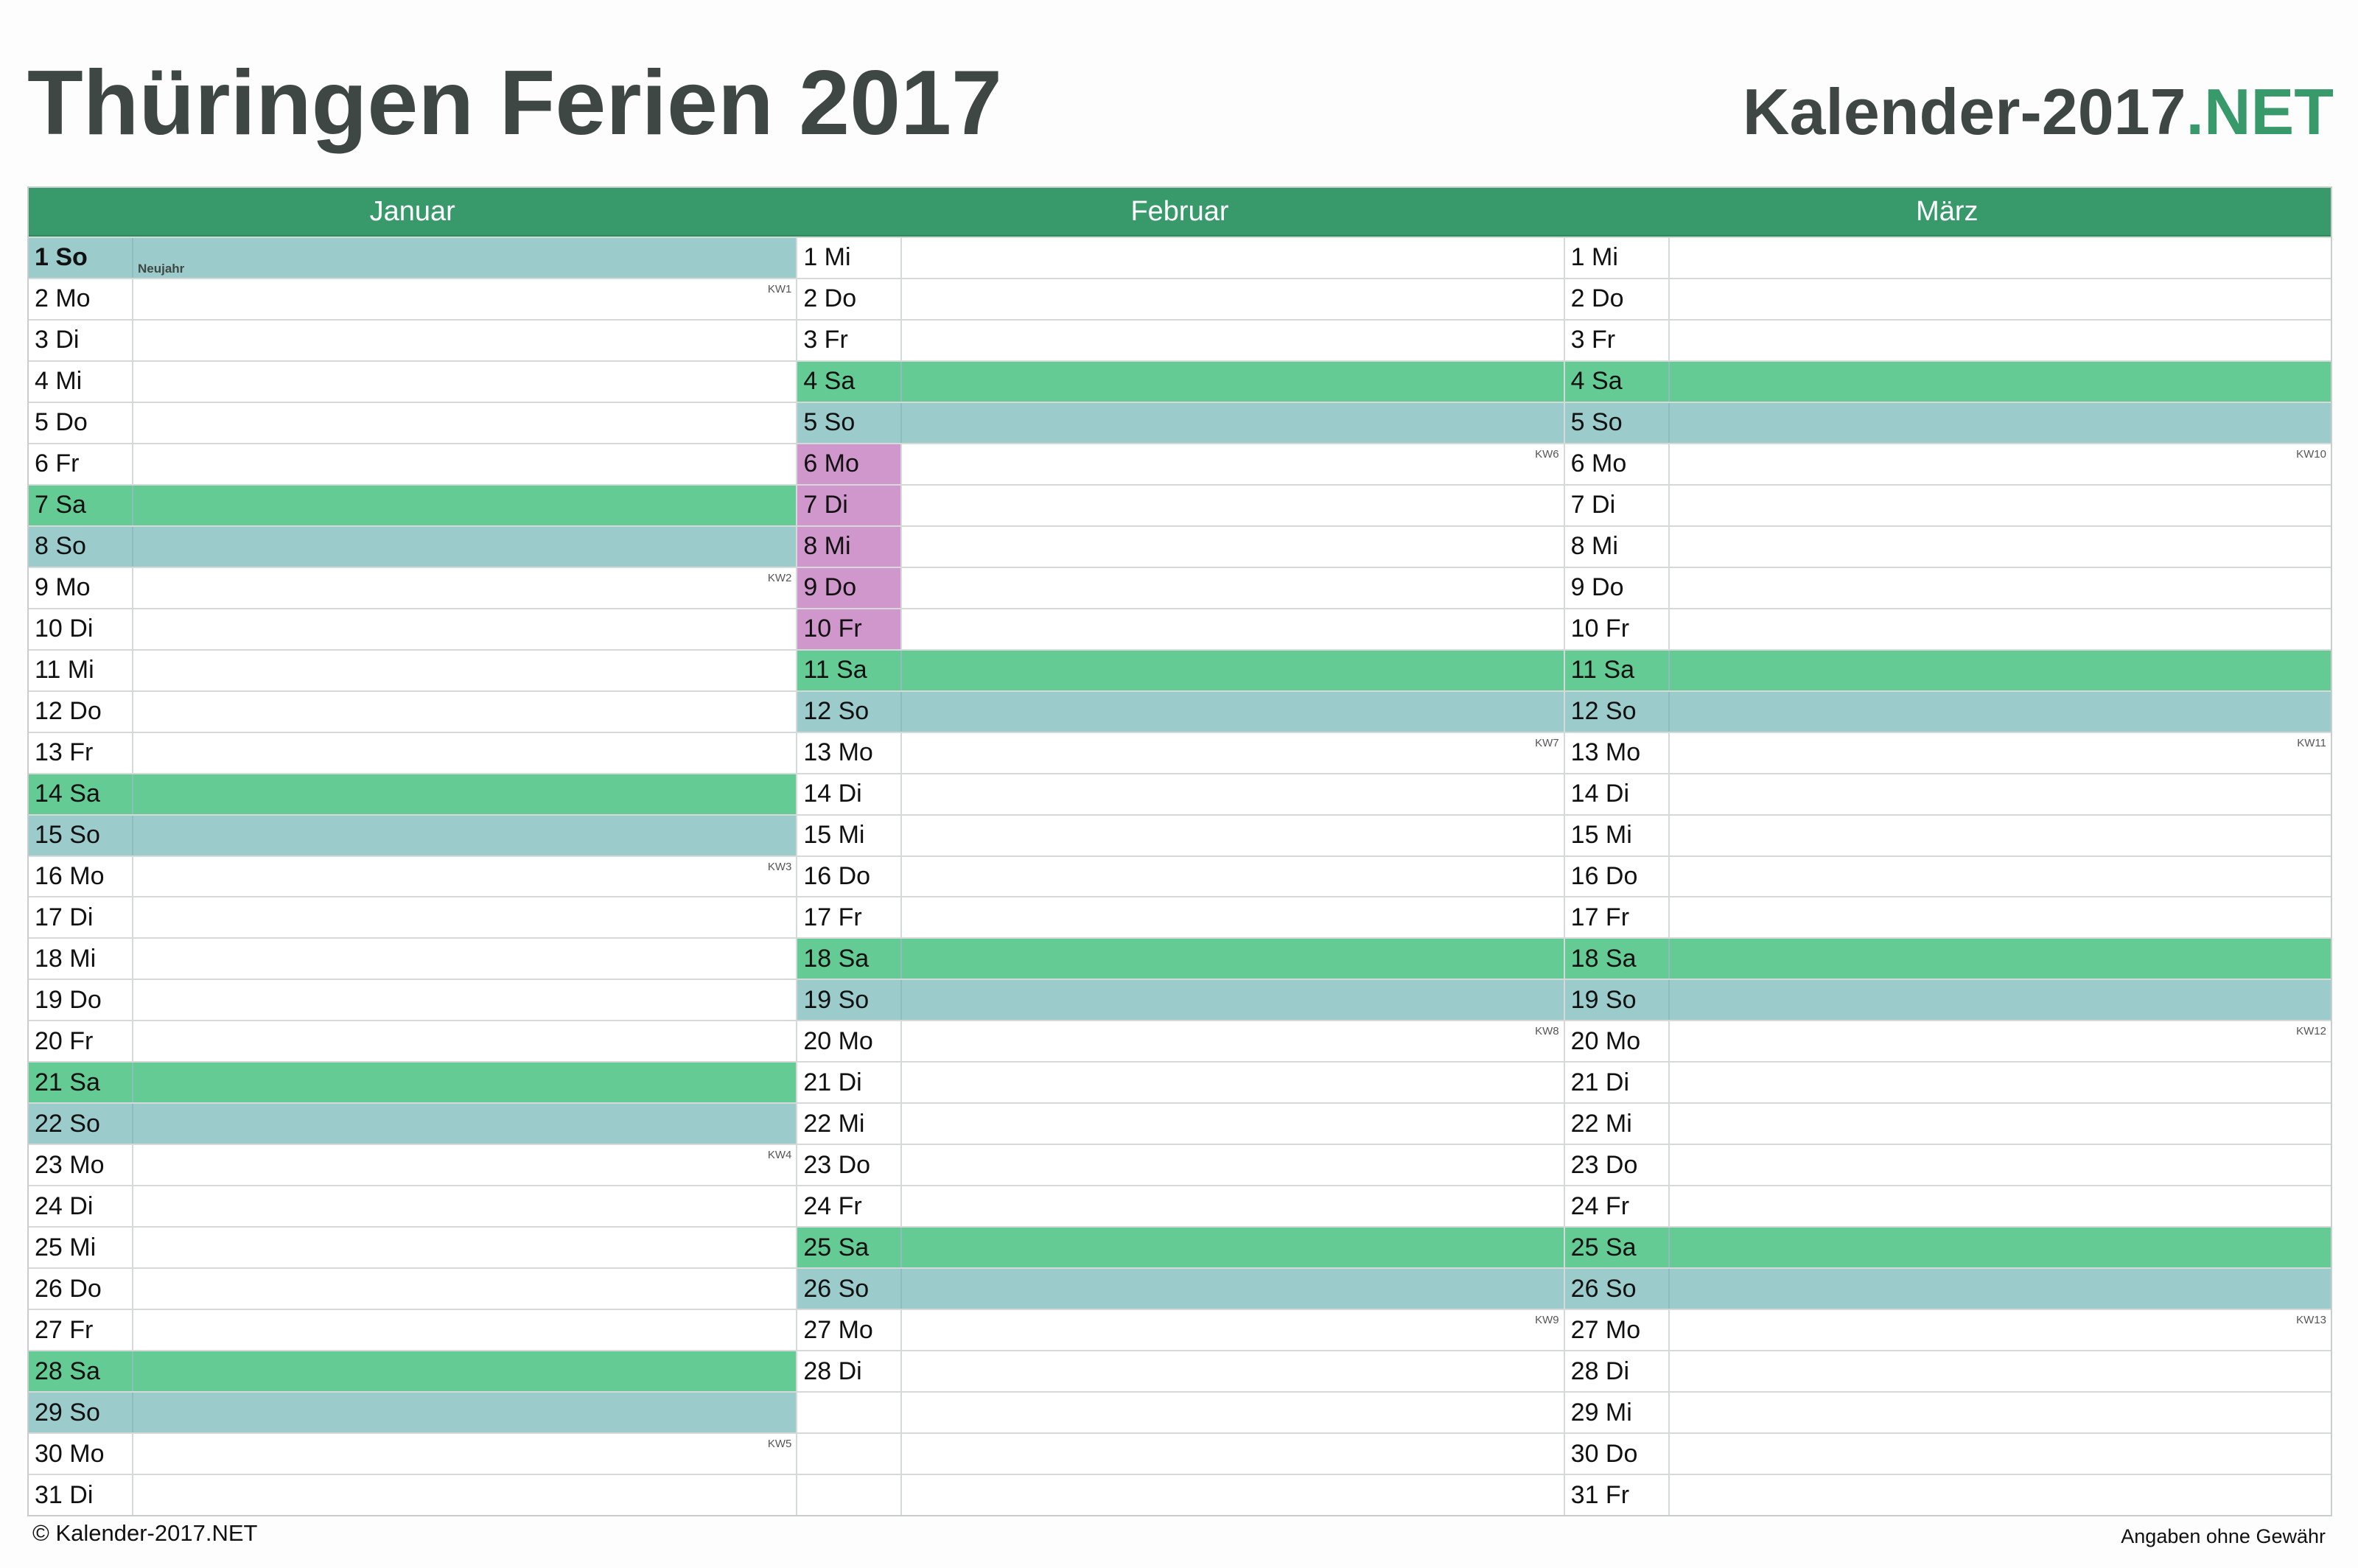 This screenshot has height=1568, width=2358. Describe the element at coordinates (850, 505) in the screenshot. I see `day-label: 7 Di` at that location.